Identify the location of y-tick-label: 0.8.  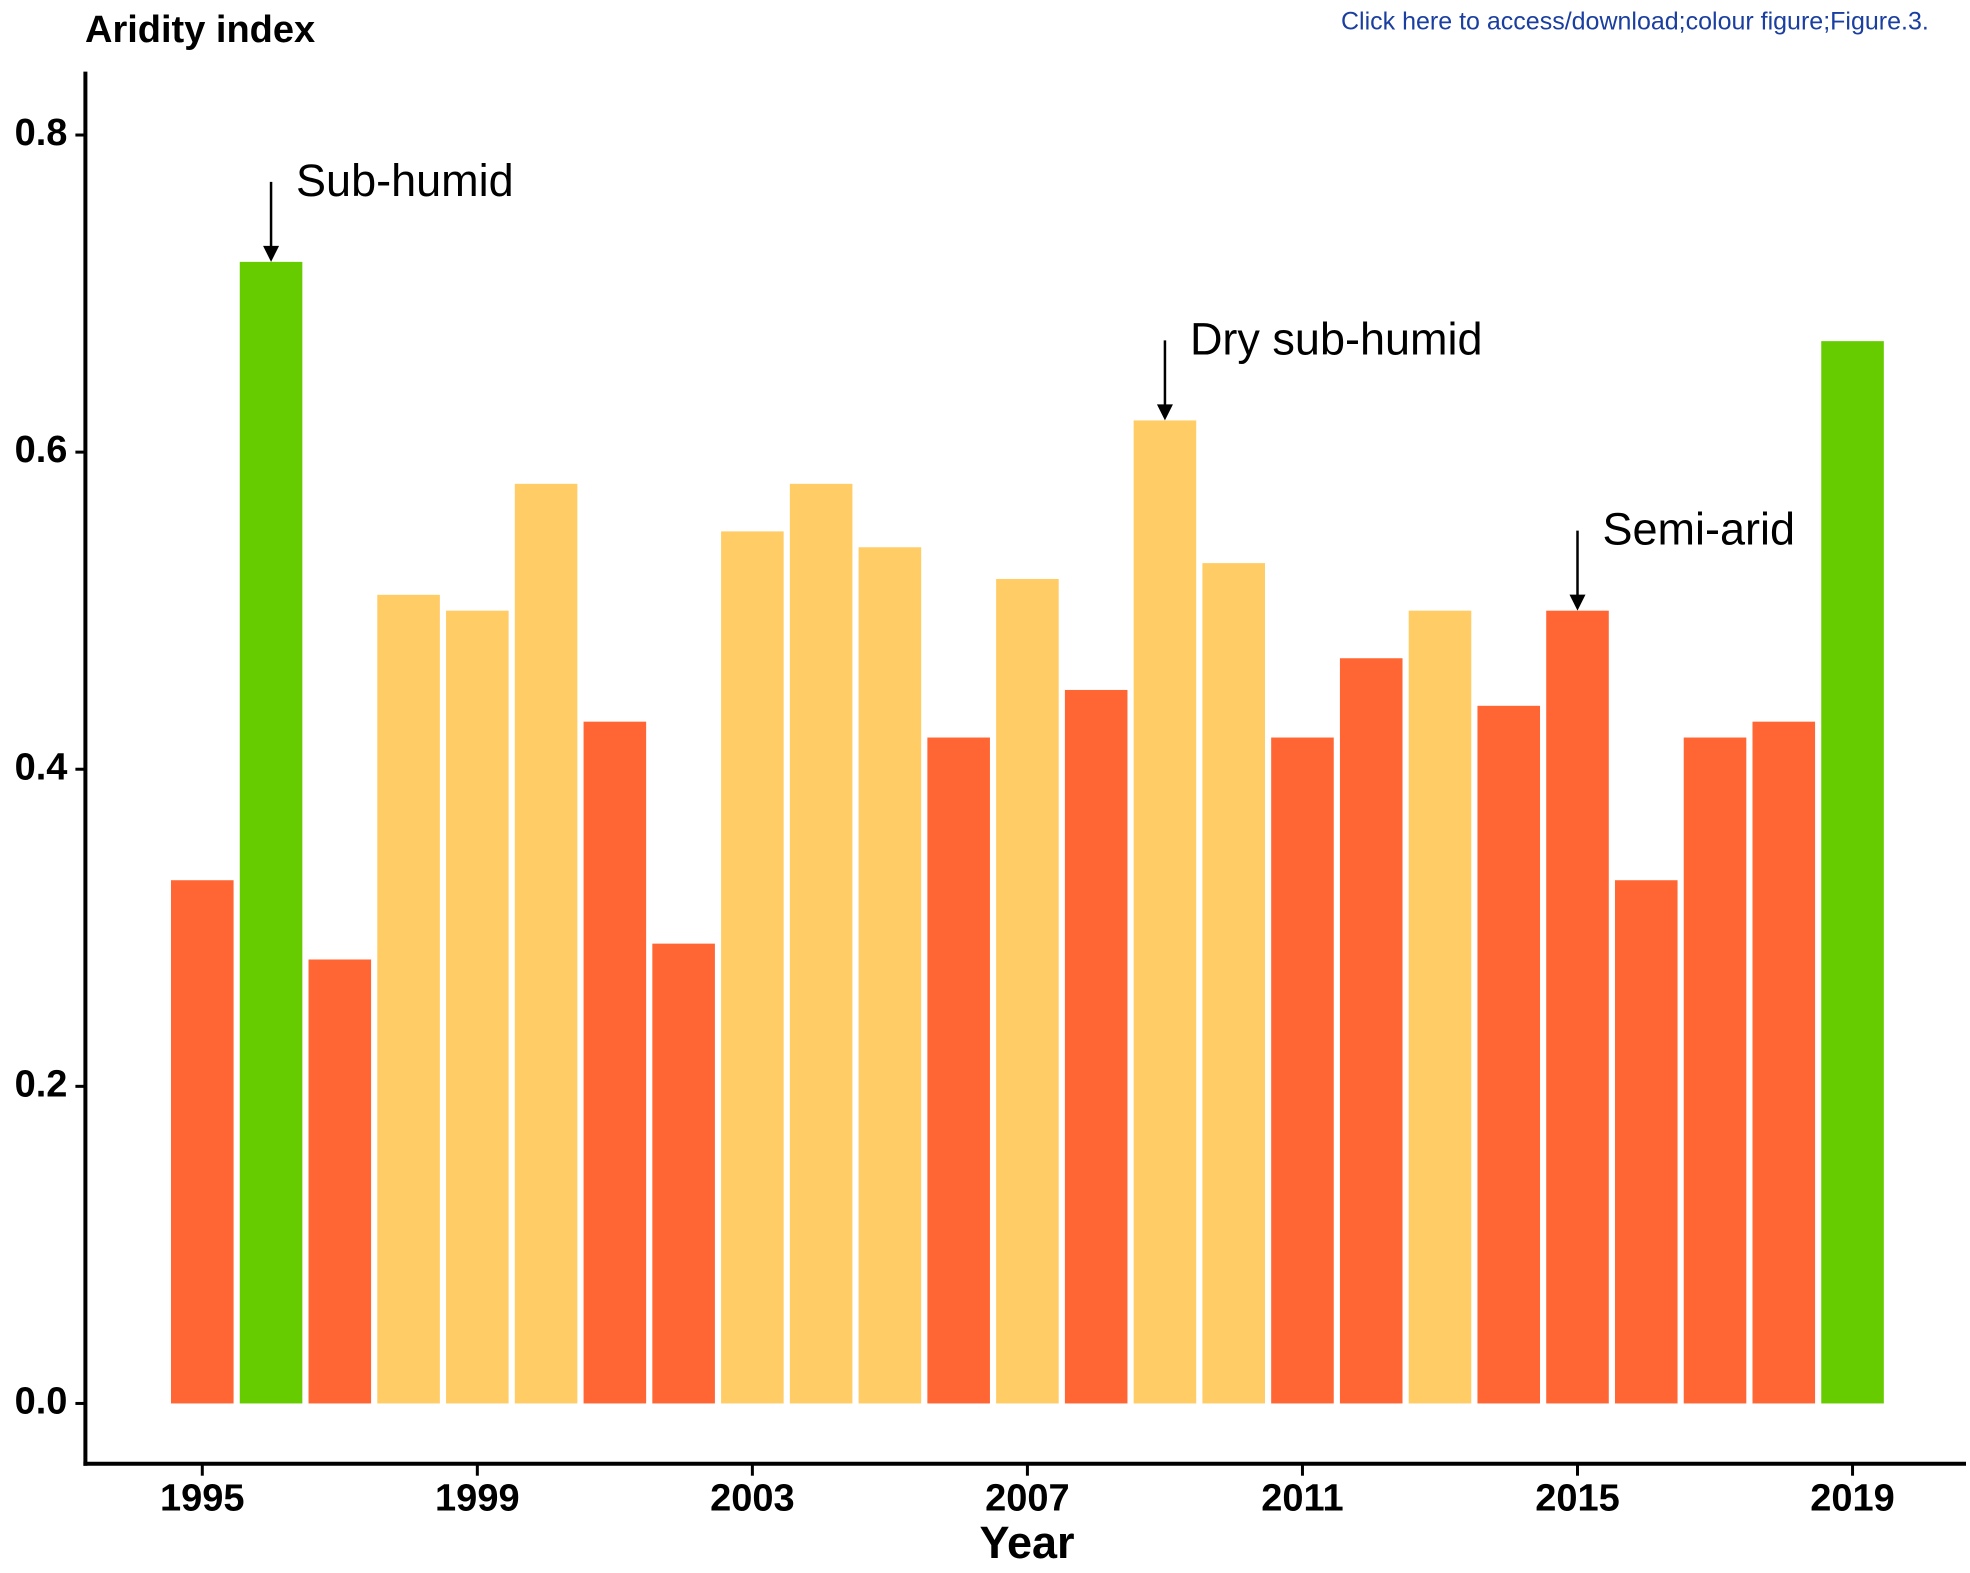
(41, 133).